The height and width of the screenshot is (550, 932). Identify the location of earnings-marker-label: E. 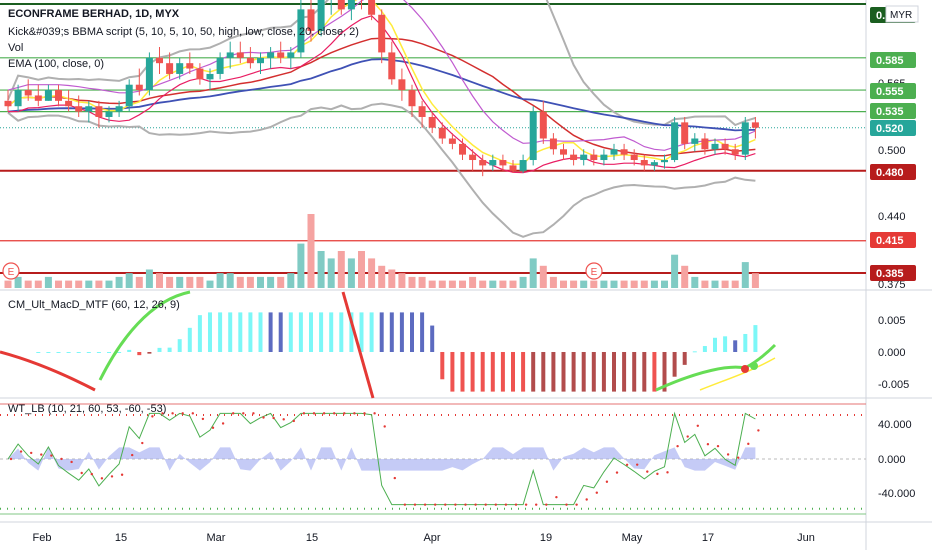
(594, 272).